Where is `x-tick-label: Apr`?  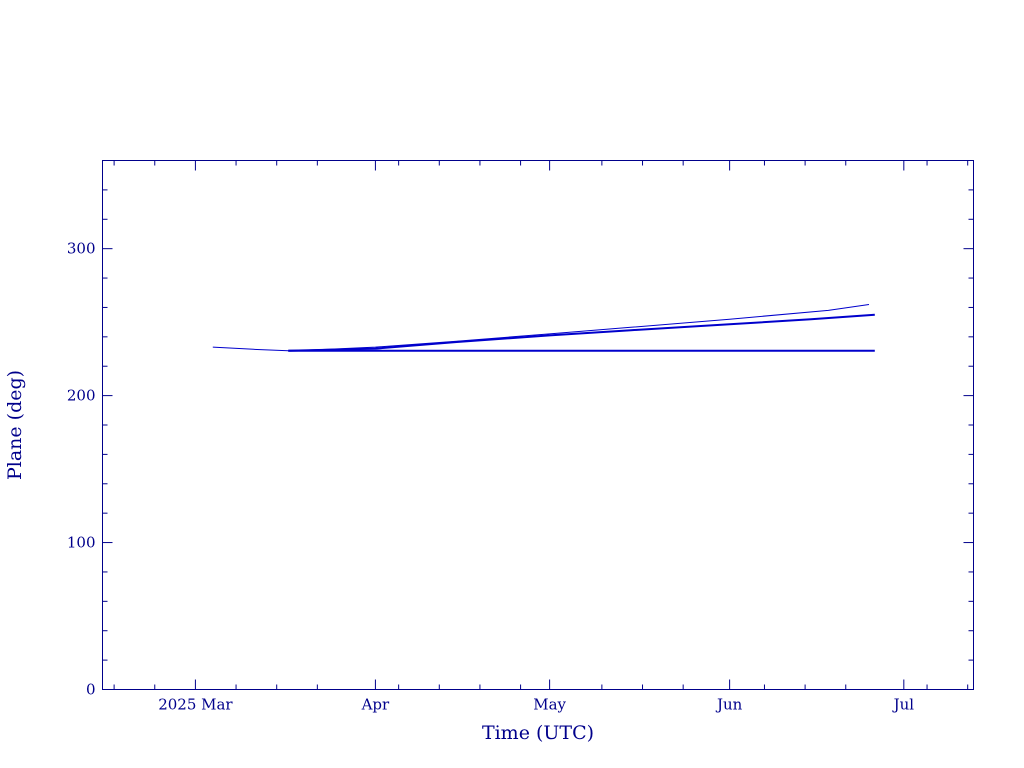 x-tick-label: Apr is located at coordinates (375, 705).